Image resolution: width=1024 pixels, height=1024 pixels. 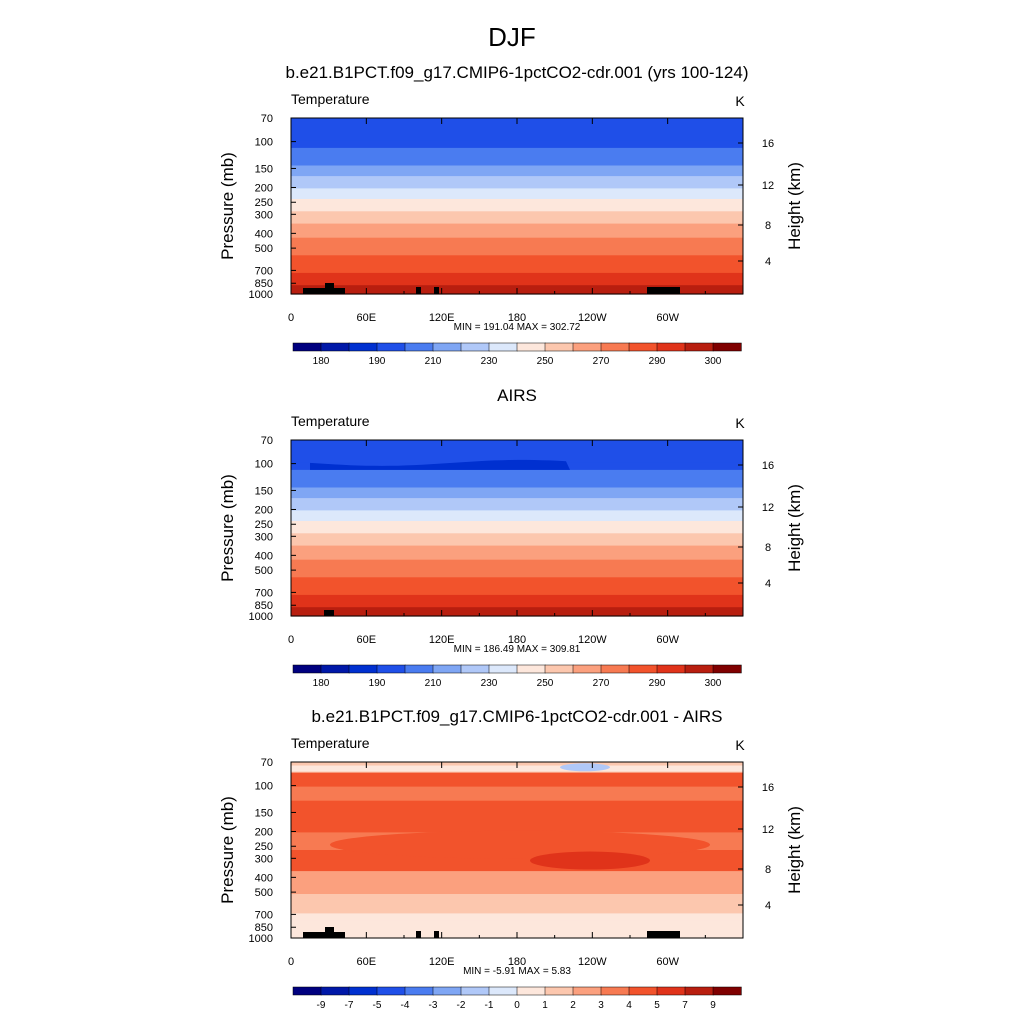 What do you see at coordinates (367, 640) in the screenshot?
I see `xtick-label: 60E` at bounding box center [367, 640].